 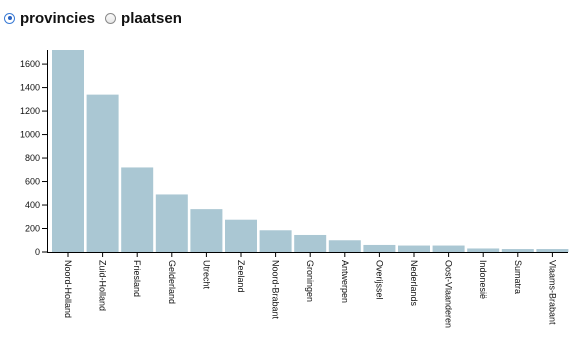 What do you see at coordinates (32, 229) in the screenshot?
I see `y-tick-label: 200` at bounding box center [32, 229].